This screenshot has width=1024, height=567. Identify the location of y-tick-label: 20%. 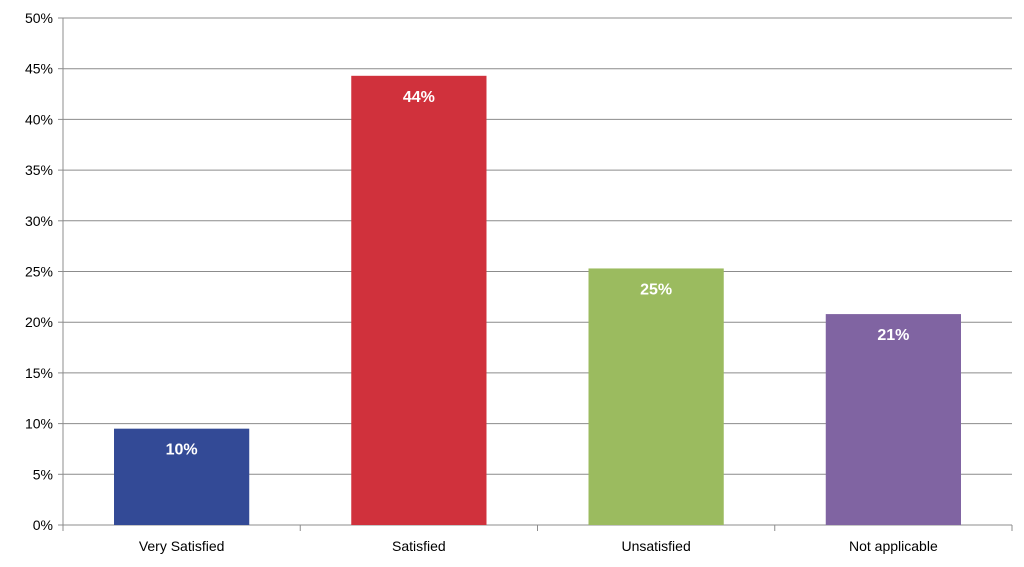
(39, 322).